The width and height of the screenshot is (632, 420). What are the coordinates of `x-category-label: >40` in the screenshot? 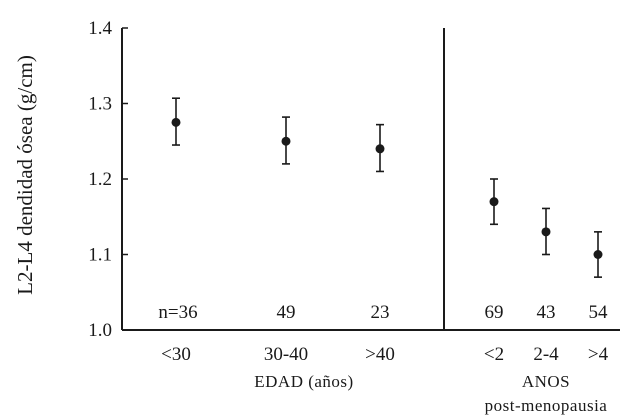 It's located at (380, 354).